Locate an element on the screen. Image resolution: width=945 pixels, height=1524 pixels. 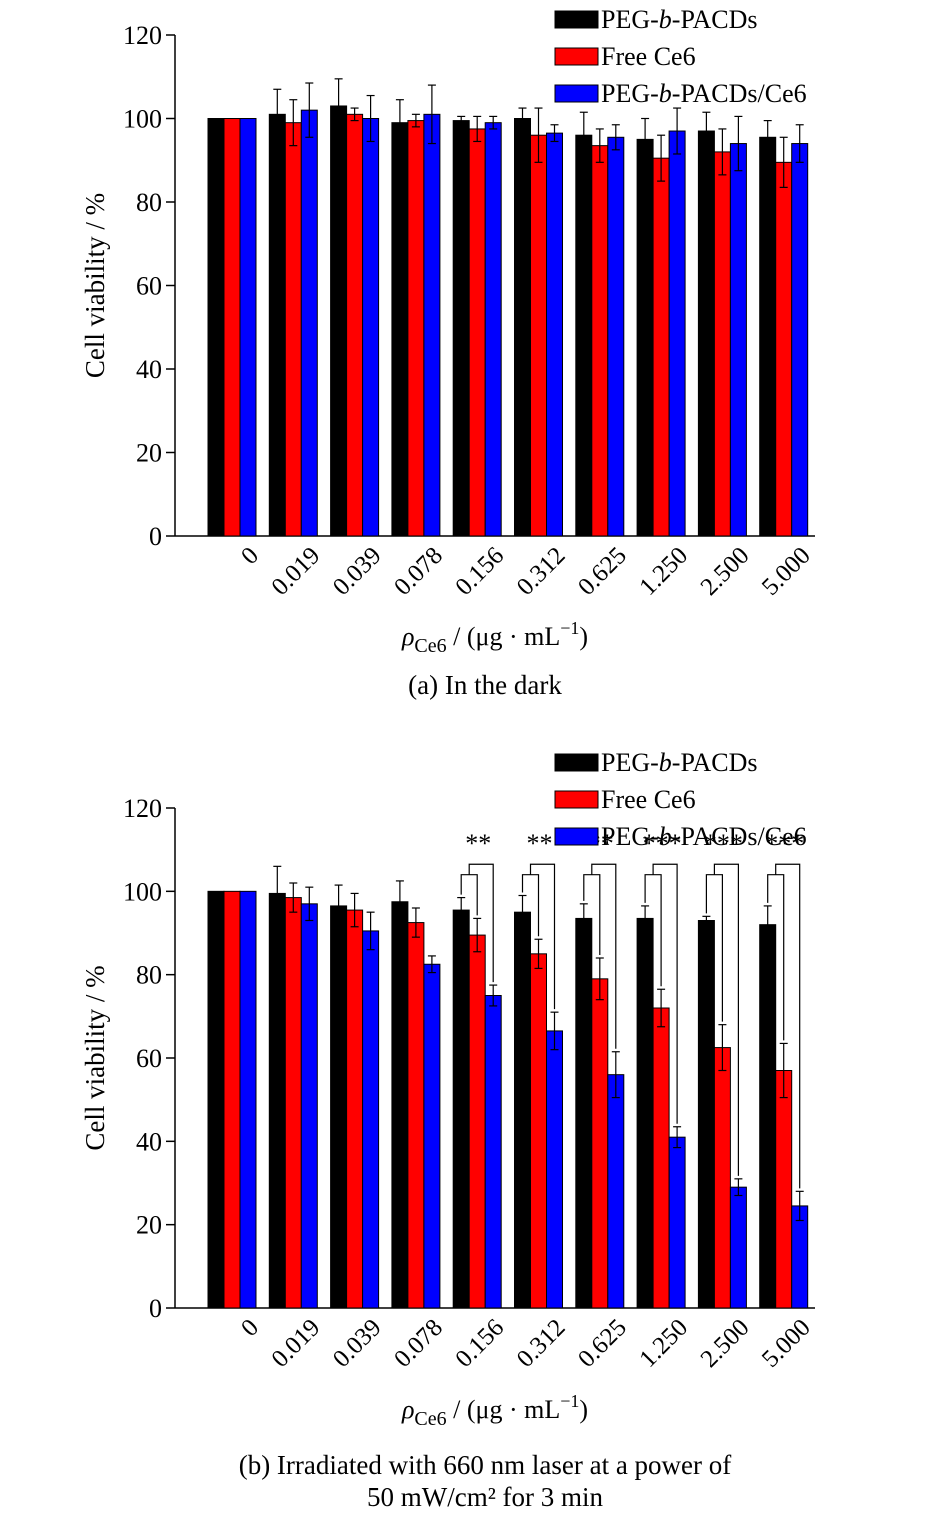
legend-label-part: PEG- is located at coordinates (630, 19).